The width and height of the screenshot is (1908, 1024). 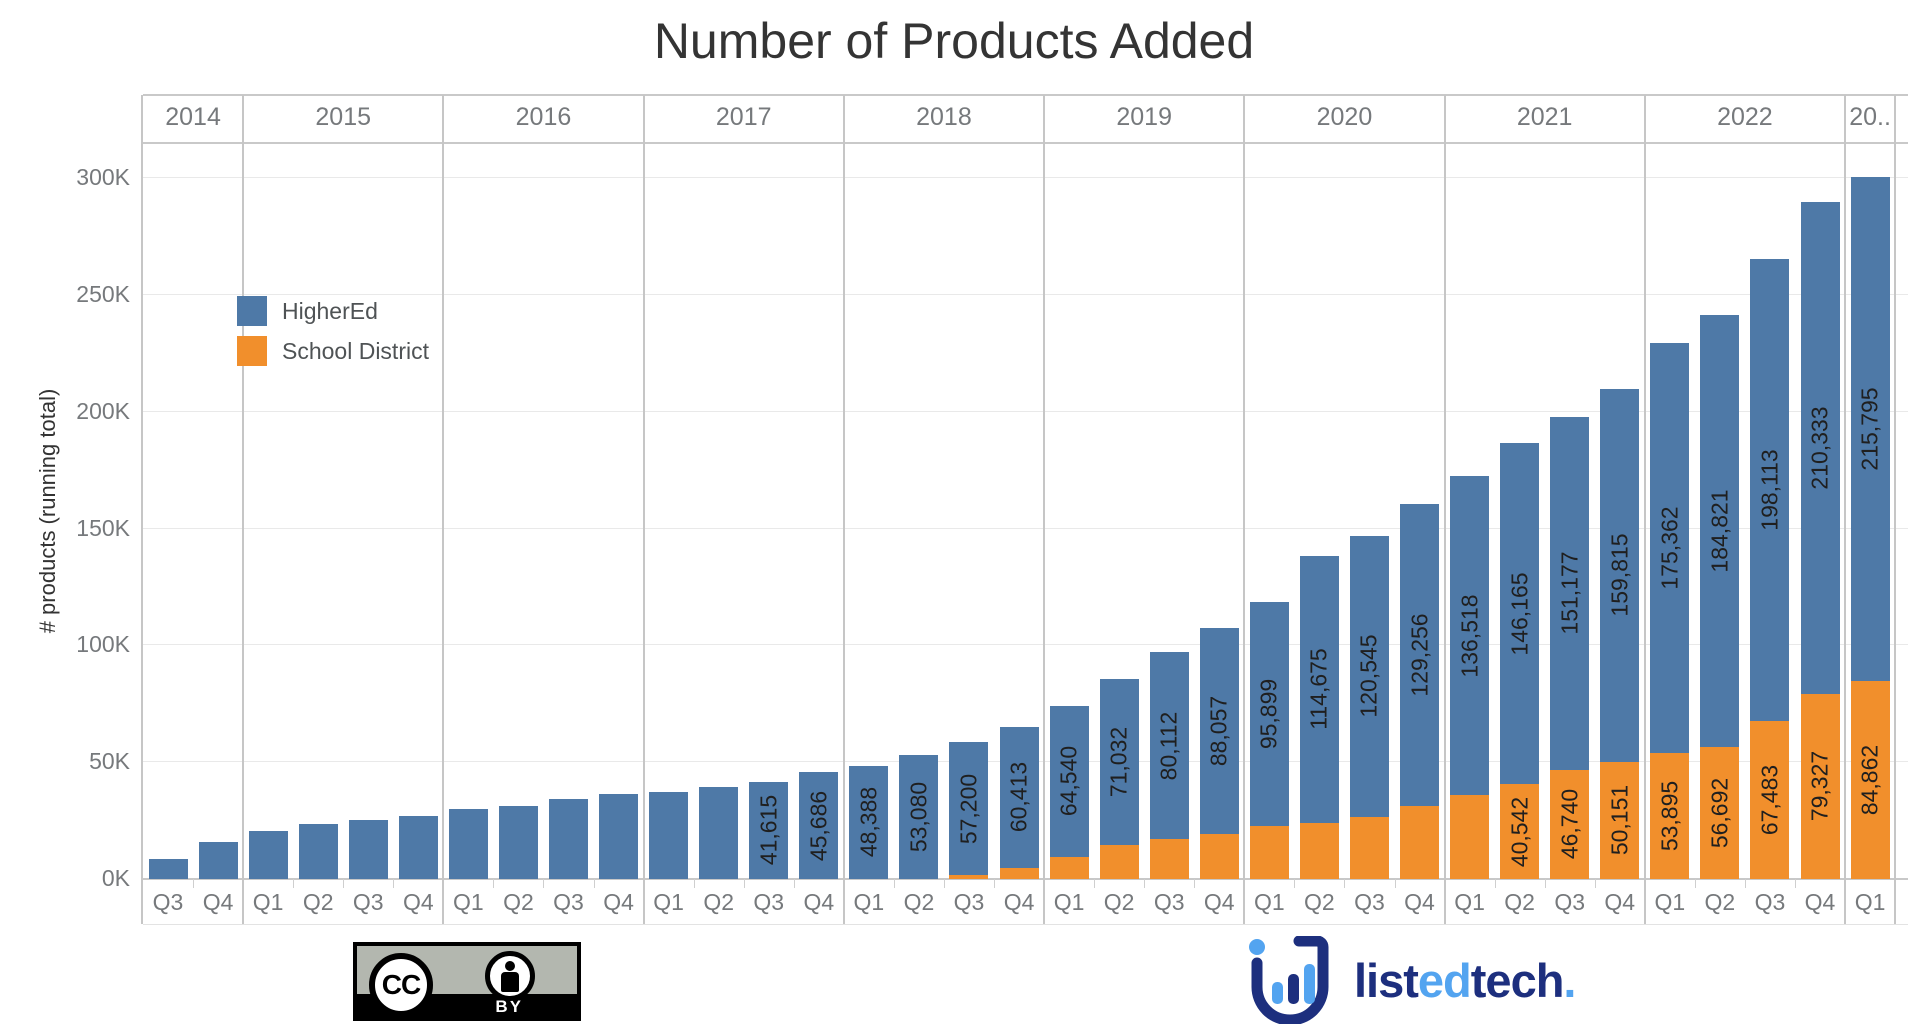 I want to click on listedtech-logo: listedtech., so click(x=1412, y=980).